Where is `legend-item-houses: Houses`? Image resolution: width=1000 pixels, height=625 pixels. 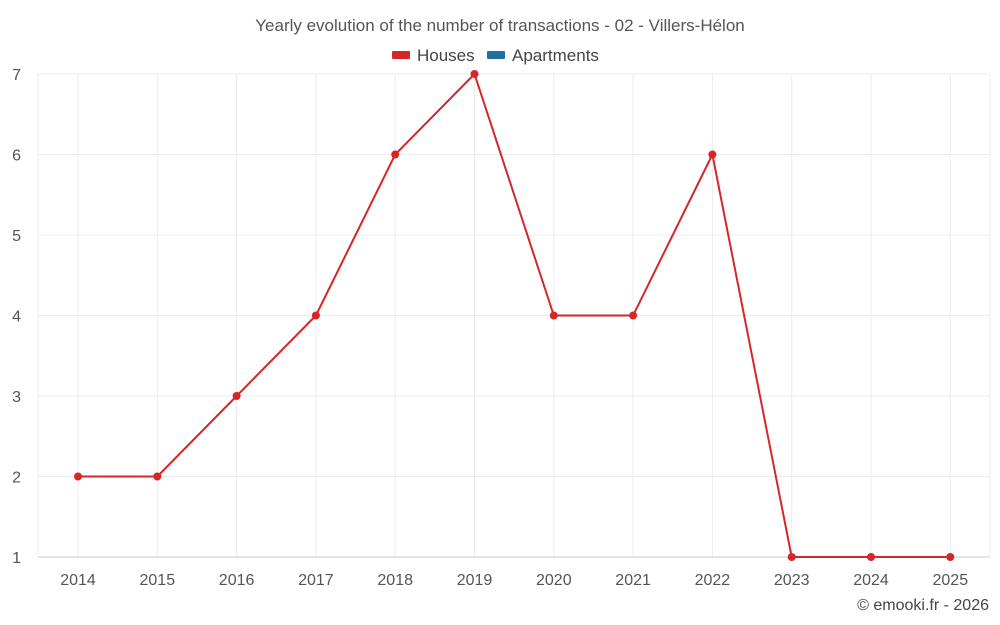 legend-item-houses: Houses is located at coordinates (433, 55).